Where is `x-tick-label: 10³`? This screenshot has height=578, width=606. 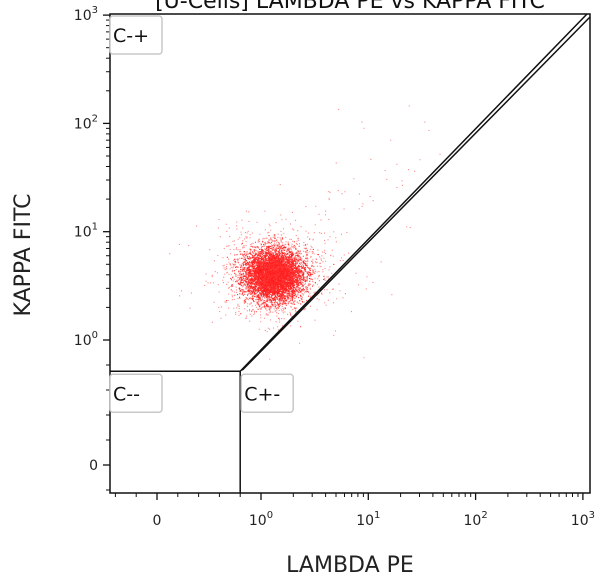
x-tick-label: 10³ is located at coordinates (583, 519).